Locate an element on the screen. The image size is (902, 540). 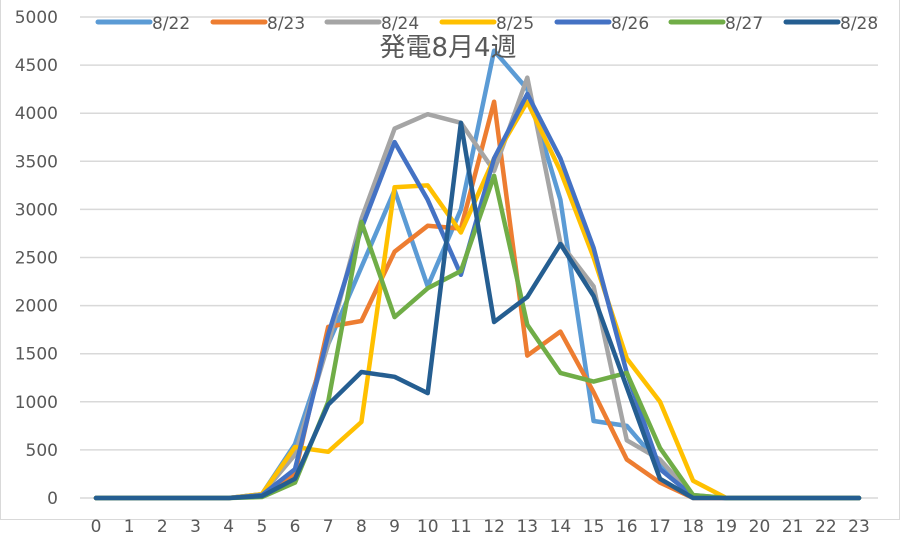
legend-label: 8/25 is located at coordinates (515, 24).